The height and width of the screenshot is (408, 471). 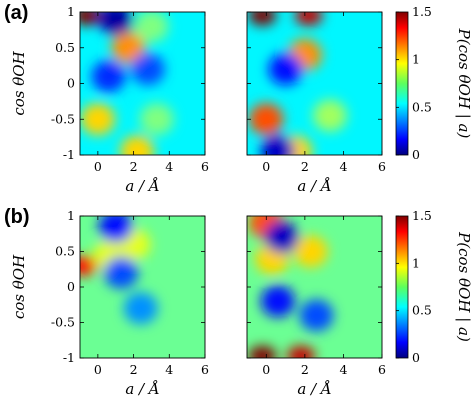 What do you see at coordinates (17, 217) in the screenshot?
I see `panel-label-b: (b)` at bounding box center [17, 217].